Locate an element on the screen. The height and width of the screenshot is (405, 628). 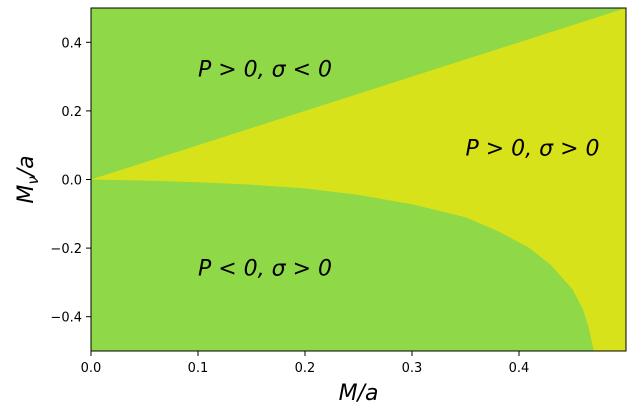
x-tick-label: 0.3 is located at coordinates (412, 368).